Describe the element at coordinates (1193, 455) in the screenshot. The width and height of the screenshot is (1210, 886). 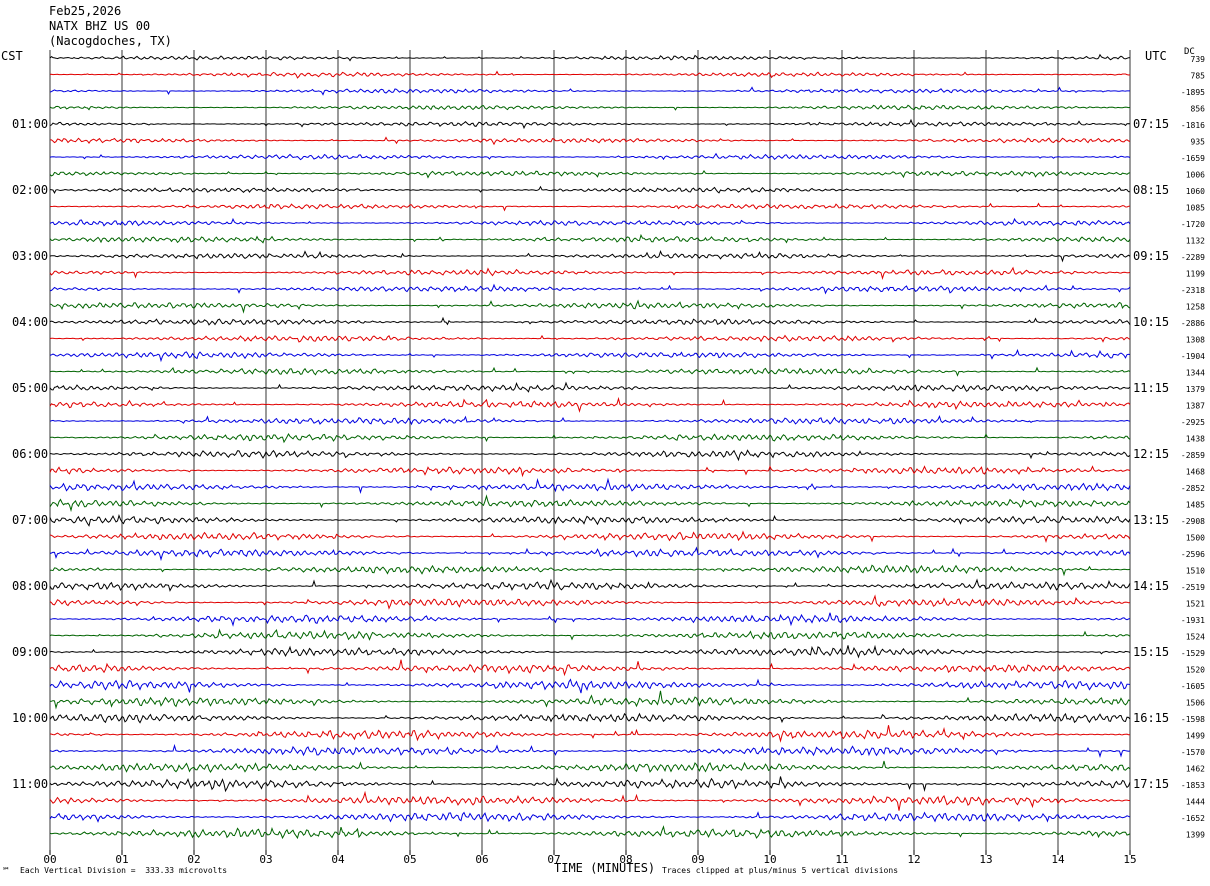
I see `dc-offset-label: -2859` at that location.